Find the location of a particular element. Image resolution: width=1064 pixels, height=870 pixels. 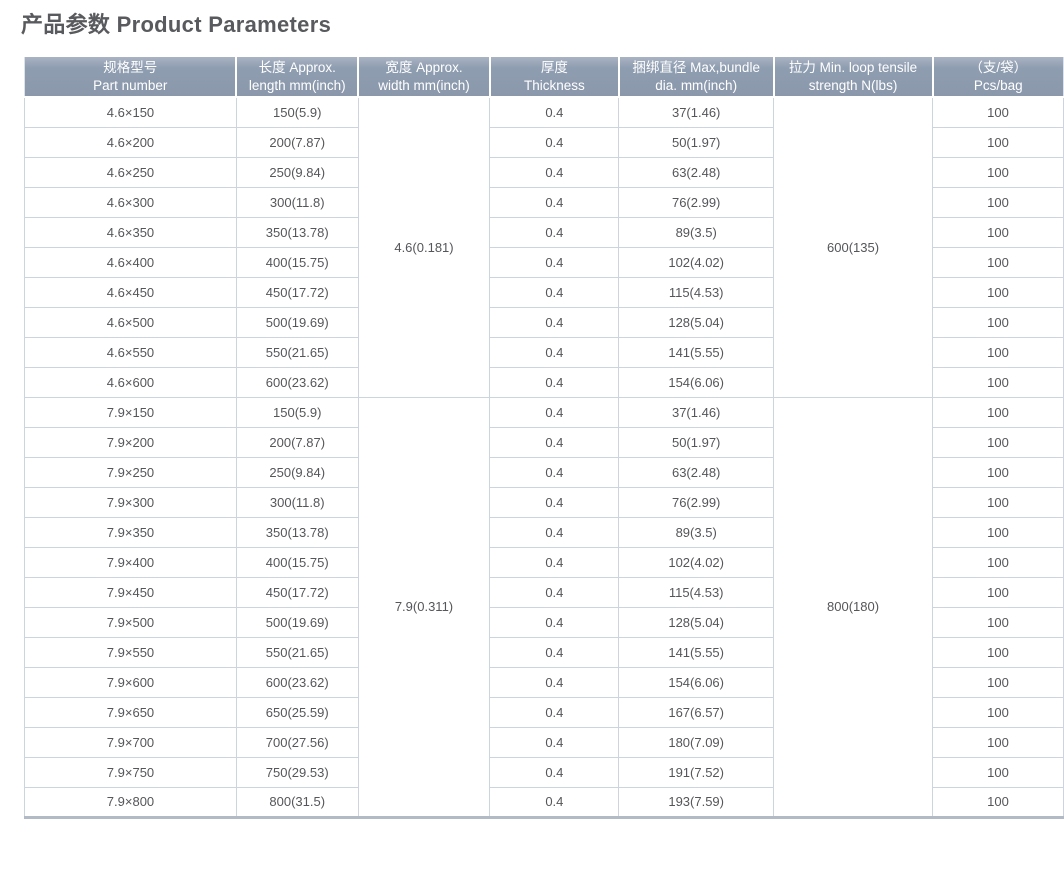

cell-bundle-dia: 76(2.99) is located at coordinates (696, 502).